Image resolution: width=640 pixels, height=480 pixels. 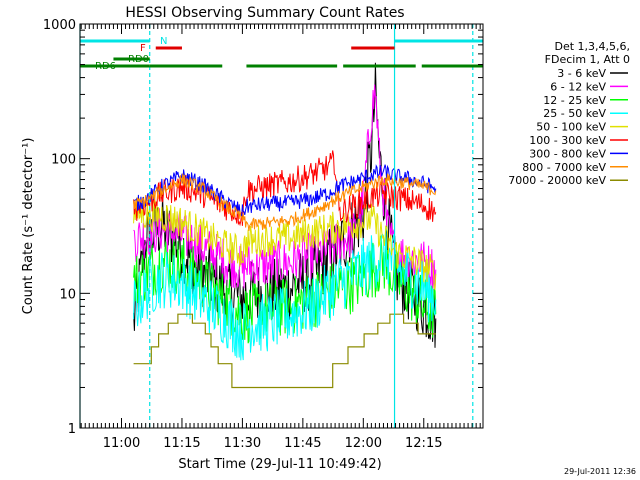 What do you see at coordinates (581, 73) in the screenshot?
I see `legend-label: 3 - 6 keV` at bounding box center [581, 73].